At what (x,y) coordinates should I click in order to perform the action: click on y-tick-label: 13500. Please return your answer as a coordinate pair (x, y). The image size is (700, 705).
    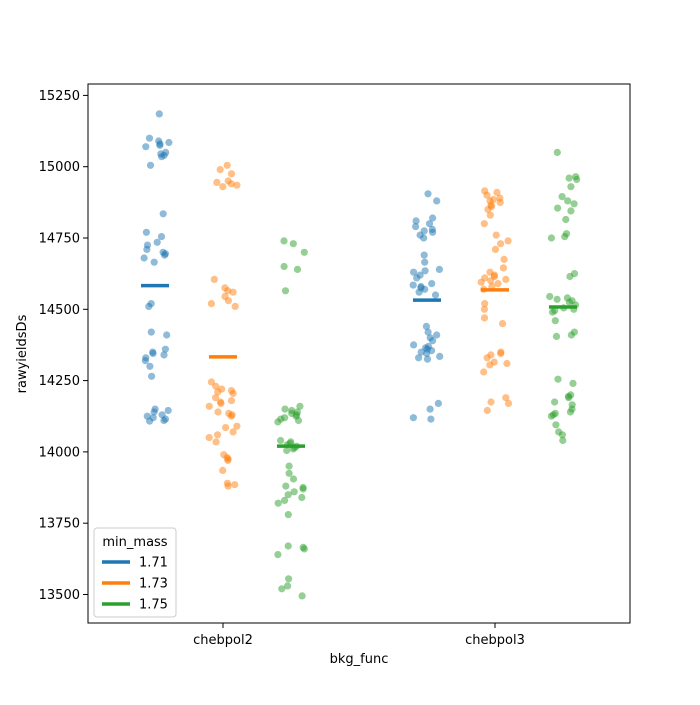
    Looking at the image, I should click on (59, 595).